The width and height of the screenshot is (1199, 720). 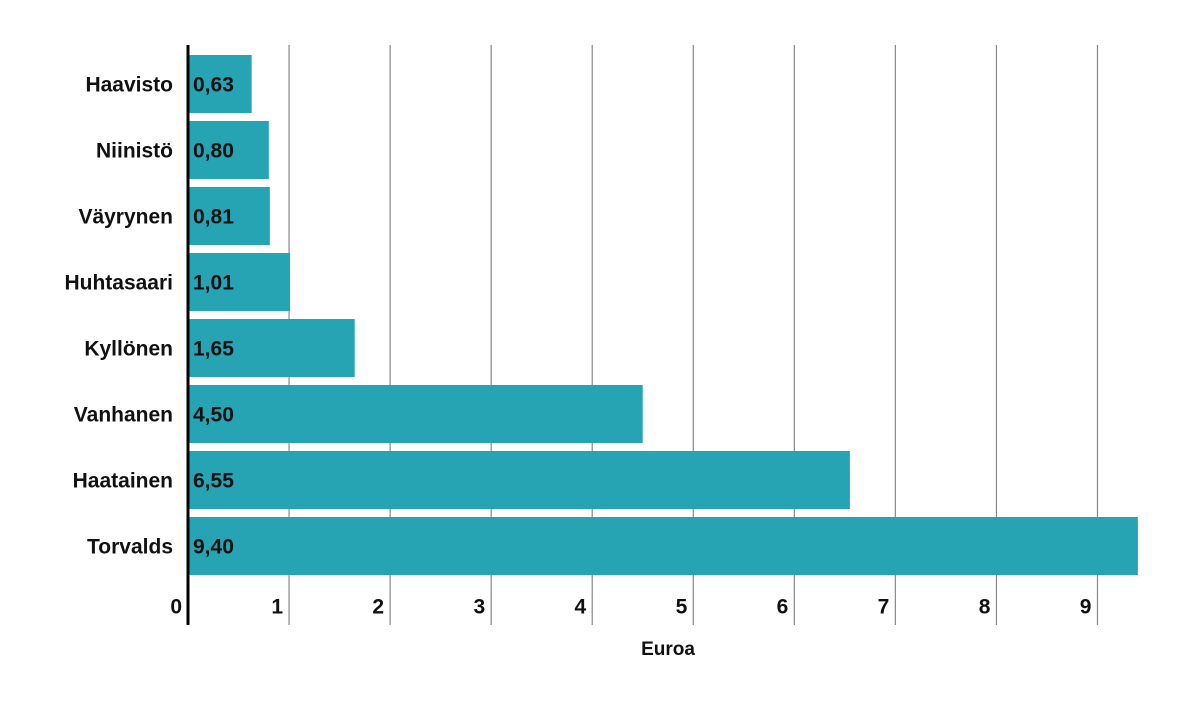 What do you see at coordinates (783, 607) in the screenshot?
I see `x-tick-label: 6` at bounding box center [783, 607].